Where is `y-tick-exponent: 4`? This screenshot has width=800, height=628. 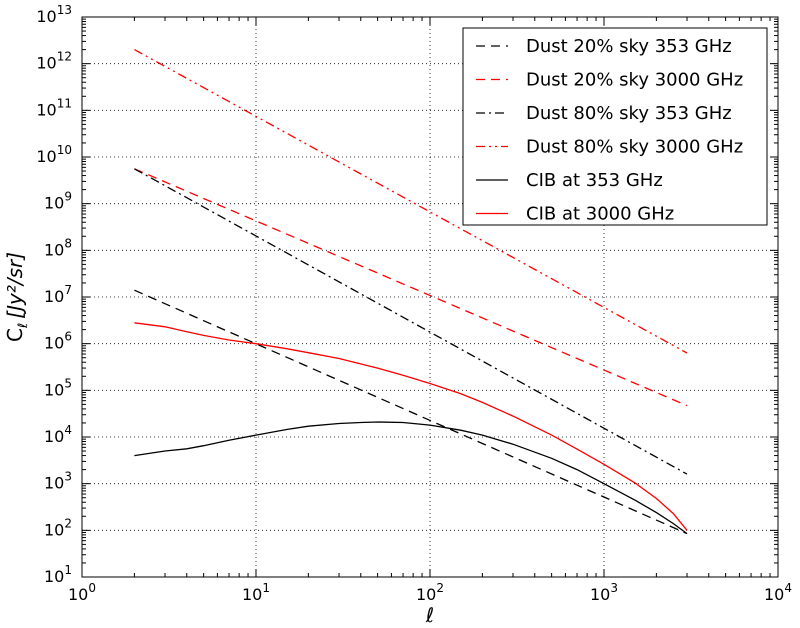 y-tick-exponent: 4 is located at coordinates (68, 430).